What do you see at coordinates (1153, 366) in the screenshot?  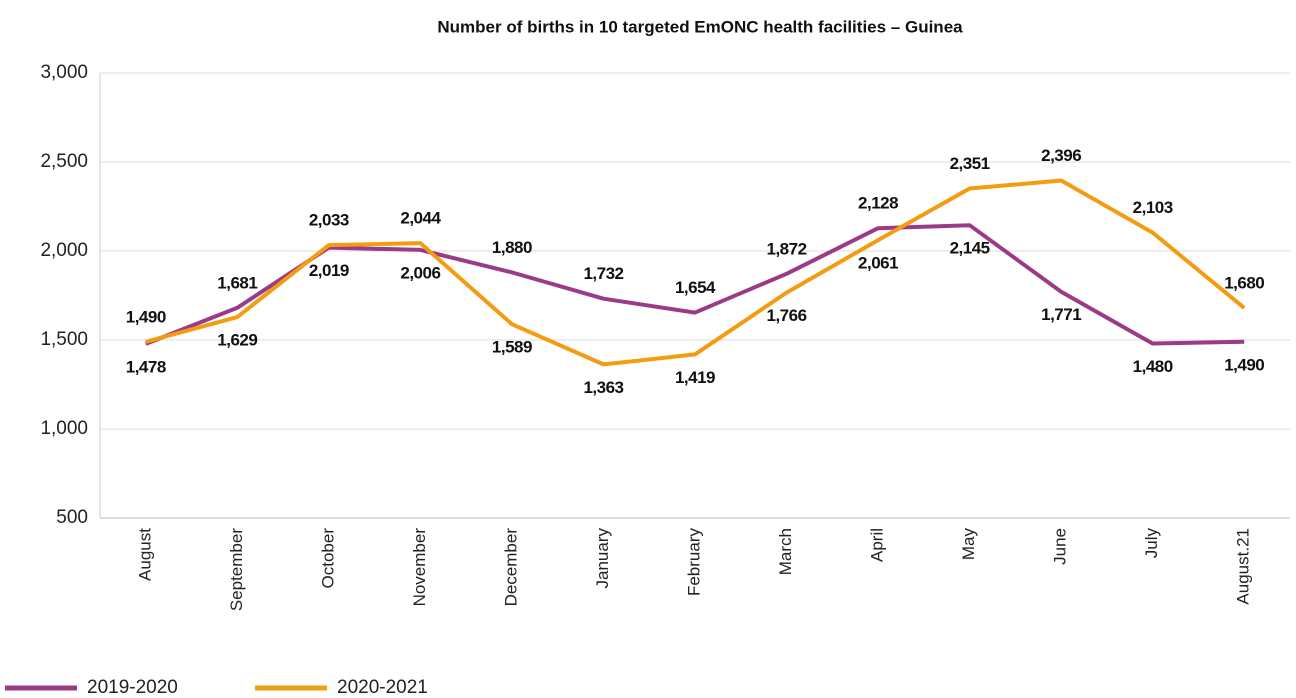 I see `data-label: 1,480` at bounding box center [1153, 366].